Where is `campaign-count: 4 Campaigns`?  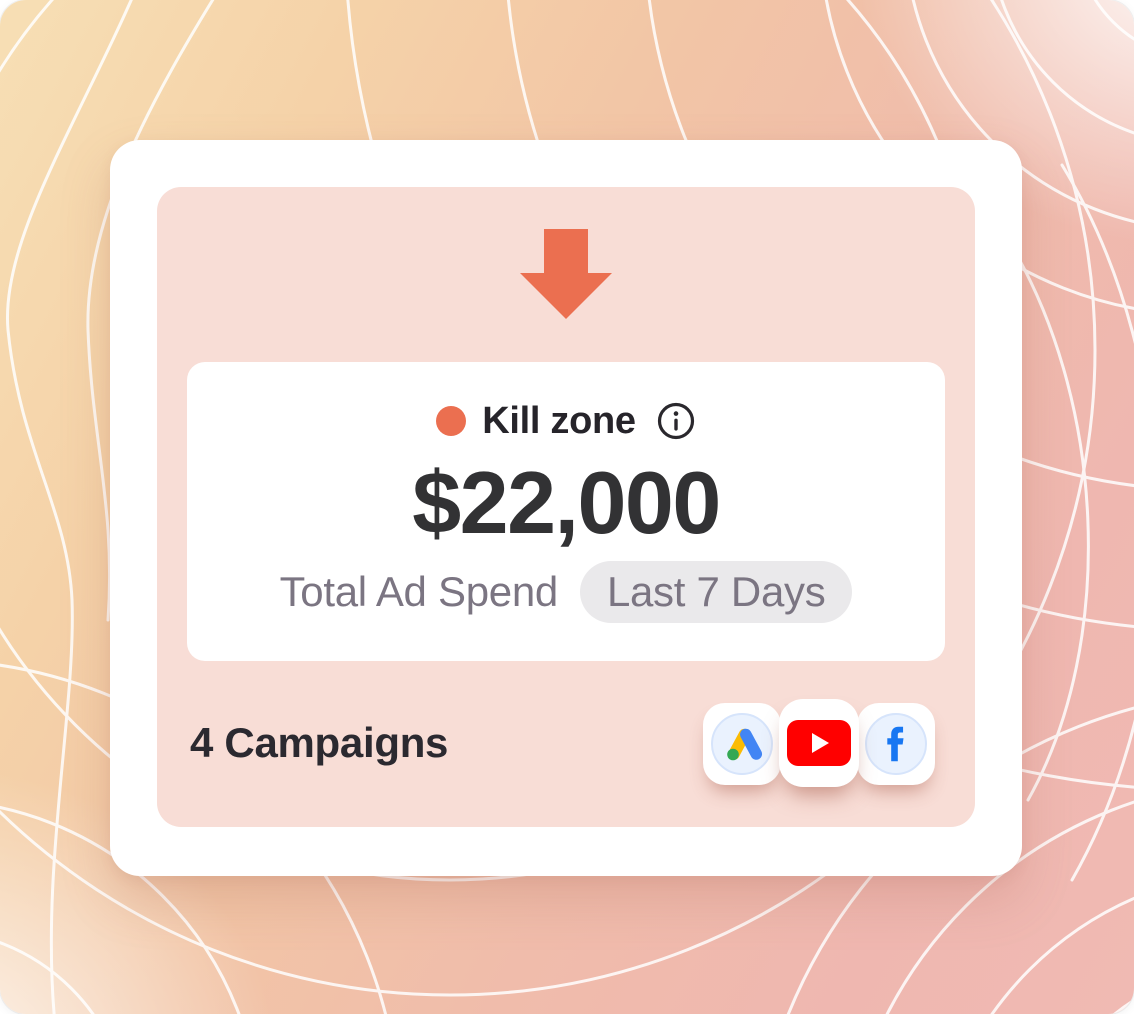
campaign-count: 4 Campaigns is located at coordinates (319, 742).